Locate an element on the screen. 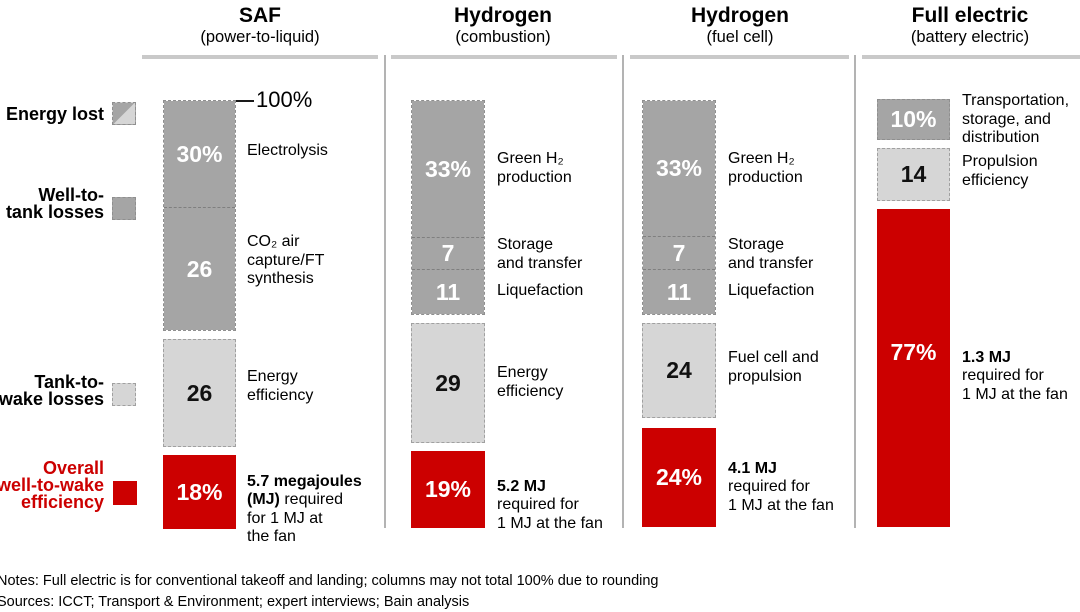  legend-label-overall-efficiency: Overall well-to-wake efficiency is located at coordinates (52, 485).